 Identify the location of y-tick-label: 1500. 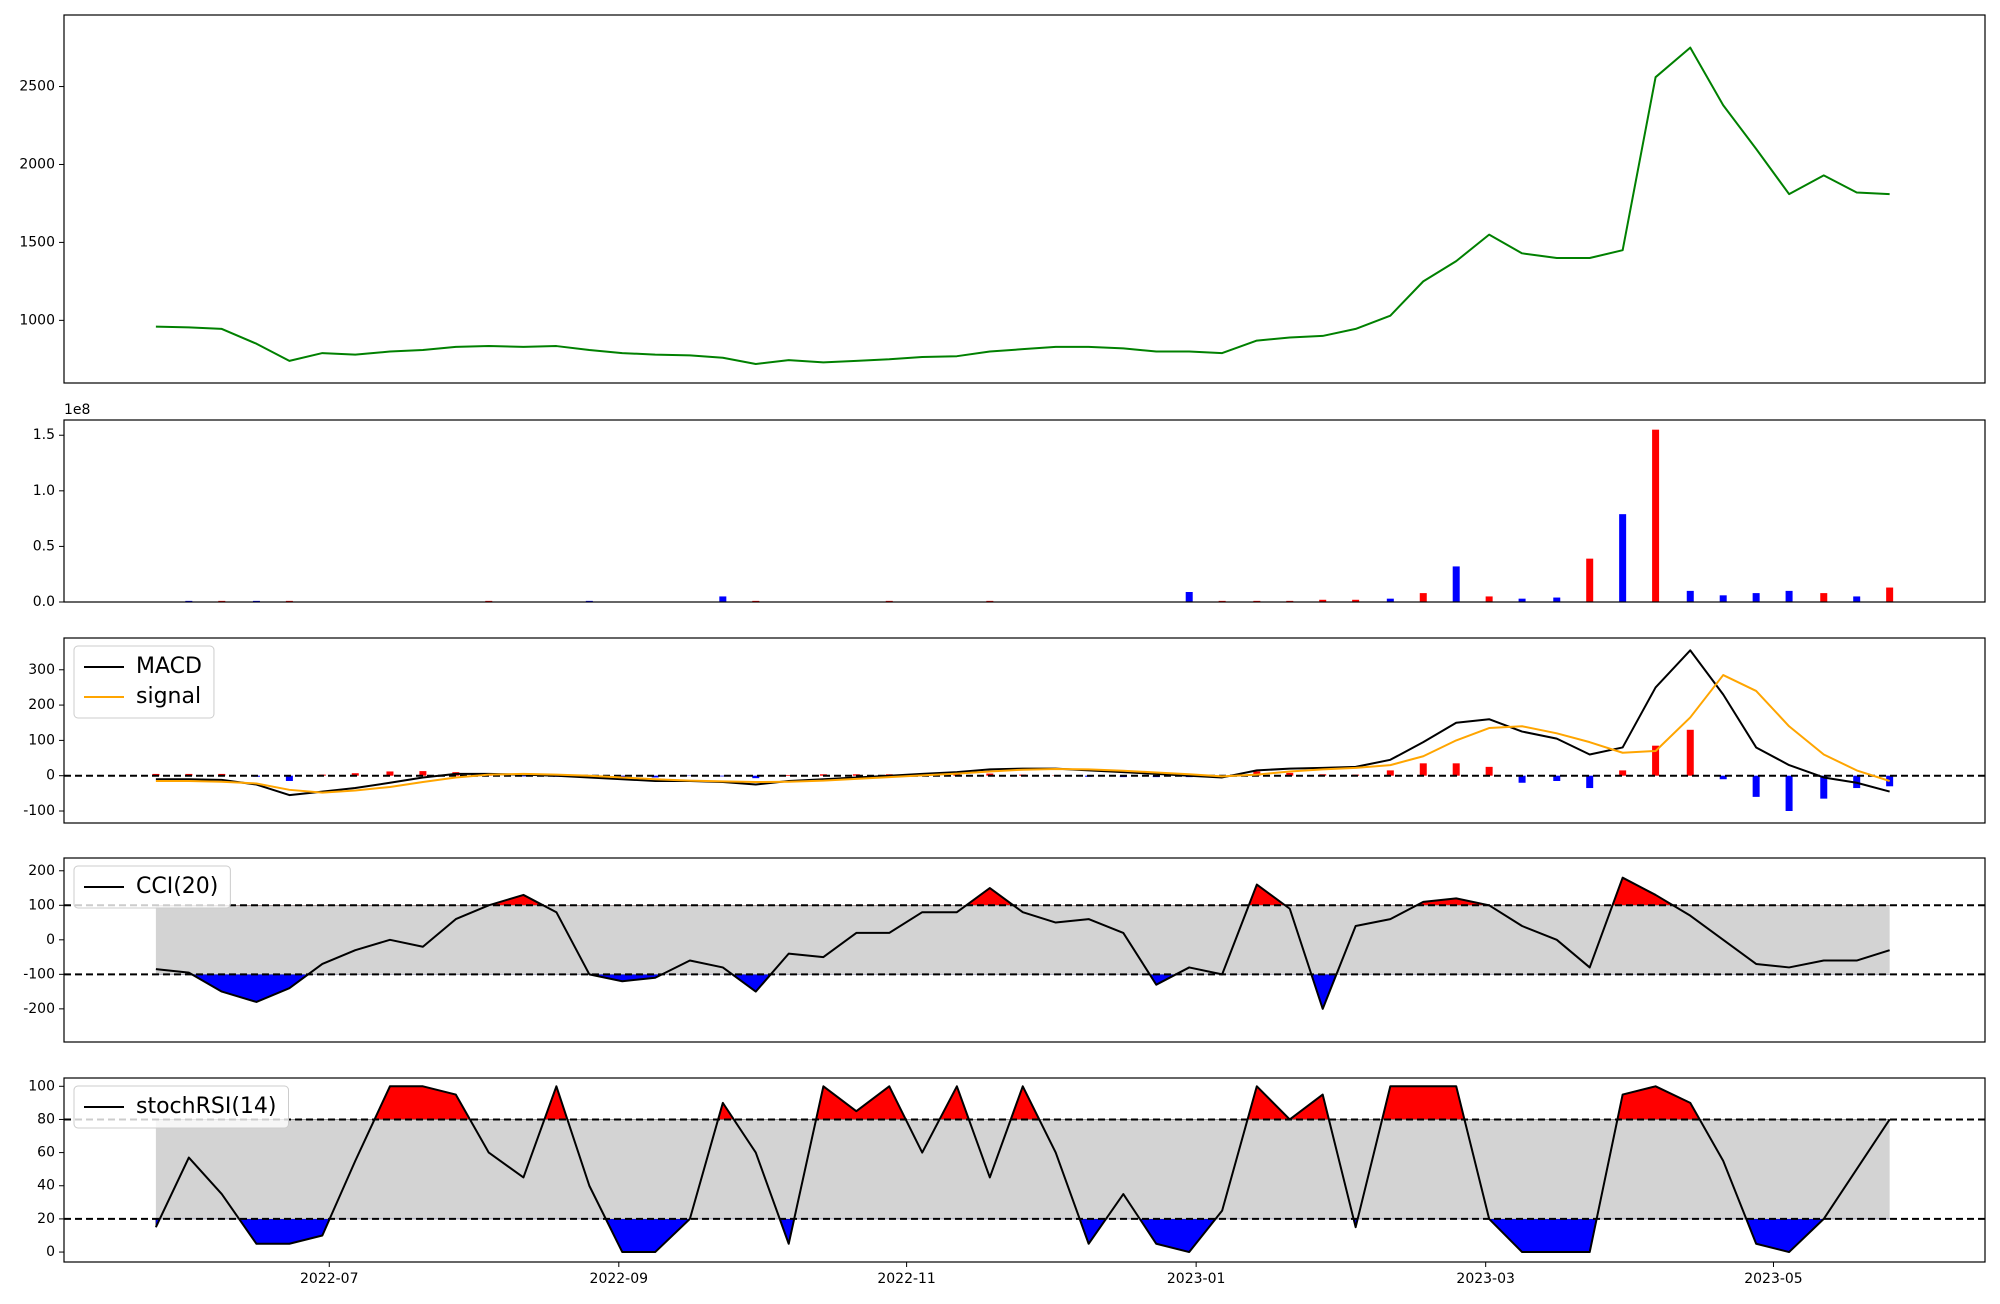
(37, 242).